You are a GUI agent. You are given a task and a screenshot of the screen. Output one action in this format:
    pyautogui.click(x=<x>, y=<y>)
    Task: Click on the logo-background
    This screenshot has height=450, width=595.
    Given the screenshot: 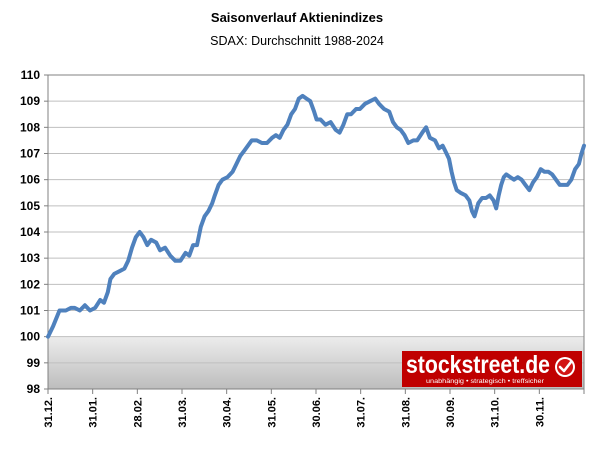 What is the action you would take?
    pyautogui.click(x=492, y=369)
    